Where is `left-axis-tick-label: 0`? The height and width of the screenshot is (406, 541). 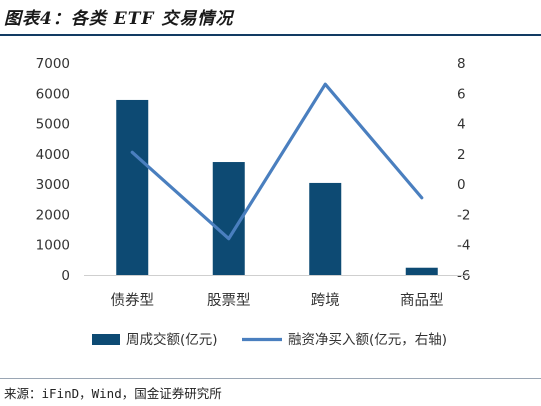 left-axis-tick-label: 0 is located at coordinates (65, 276).